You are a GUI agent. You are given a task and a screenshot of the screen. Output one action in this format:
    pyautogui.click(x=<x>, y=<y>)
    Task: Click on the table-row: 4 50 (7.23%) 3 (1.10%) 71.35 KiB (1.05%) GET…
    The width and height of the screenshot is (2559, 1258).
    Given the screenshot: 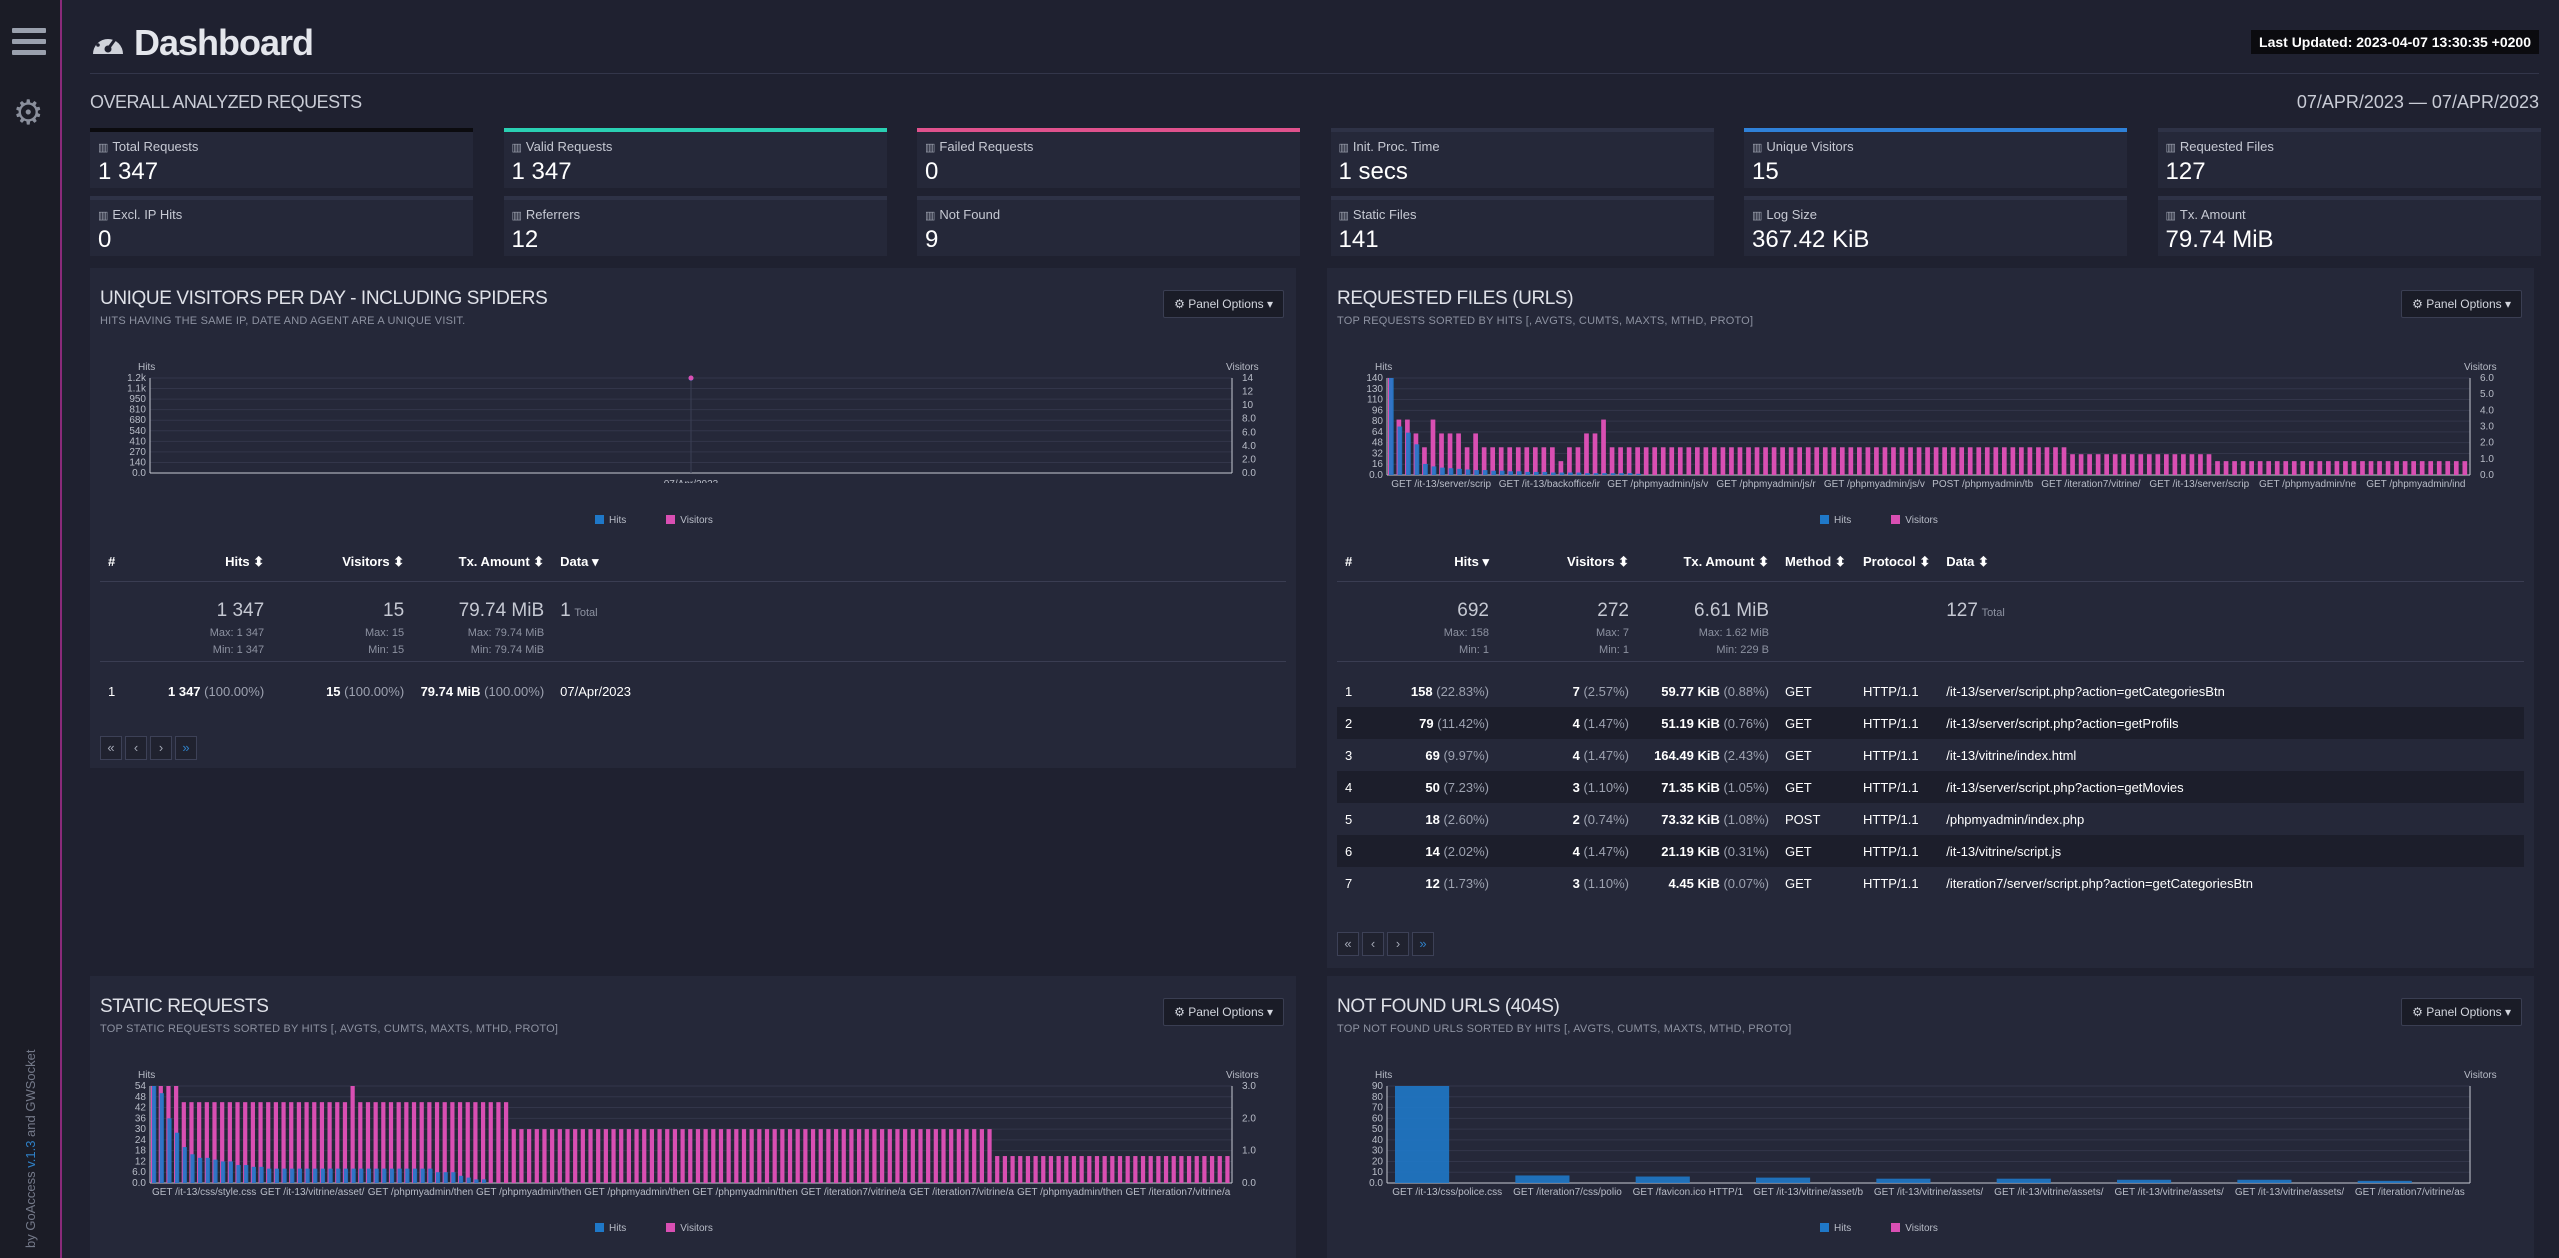 What is the action you would take?
    pyautogui.click(x=1930, y=787)
    